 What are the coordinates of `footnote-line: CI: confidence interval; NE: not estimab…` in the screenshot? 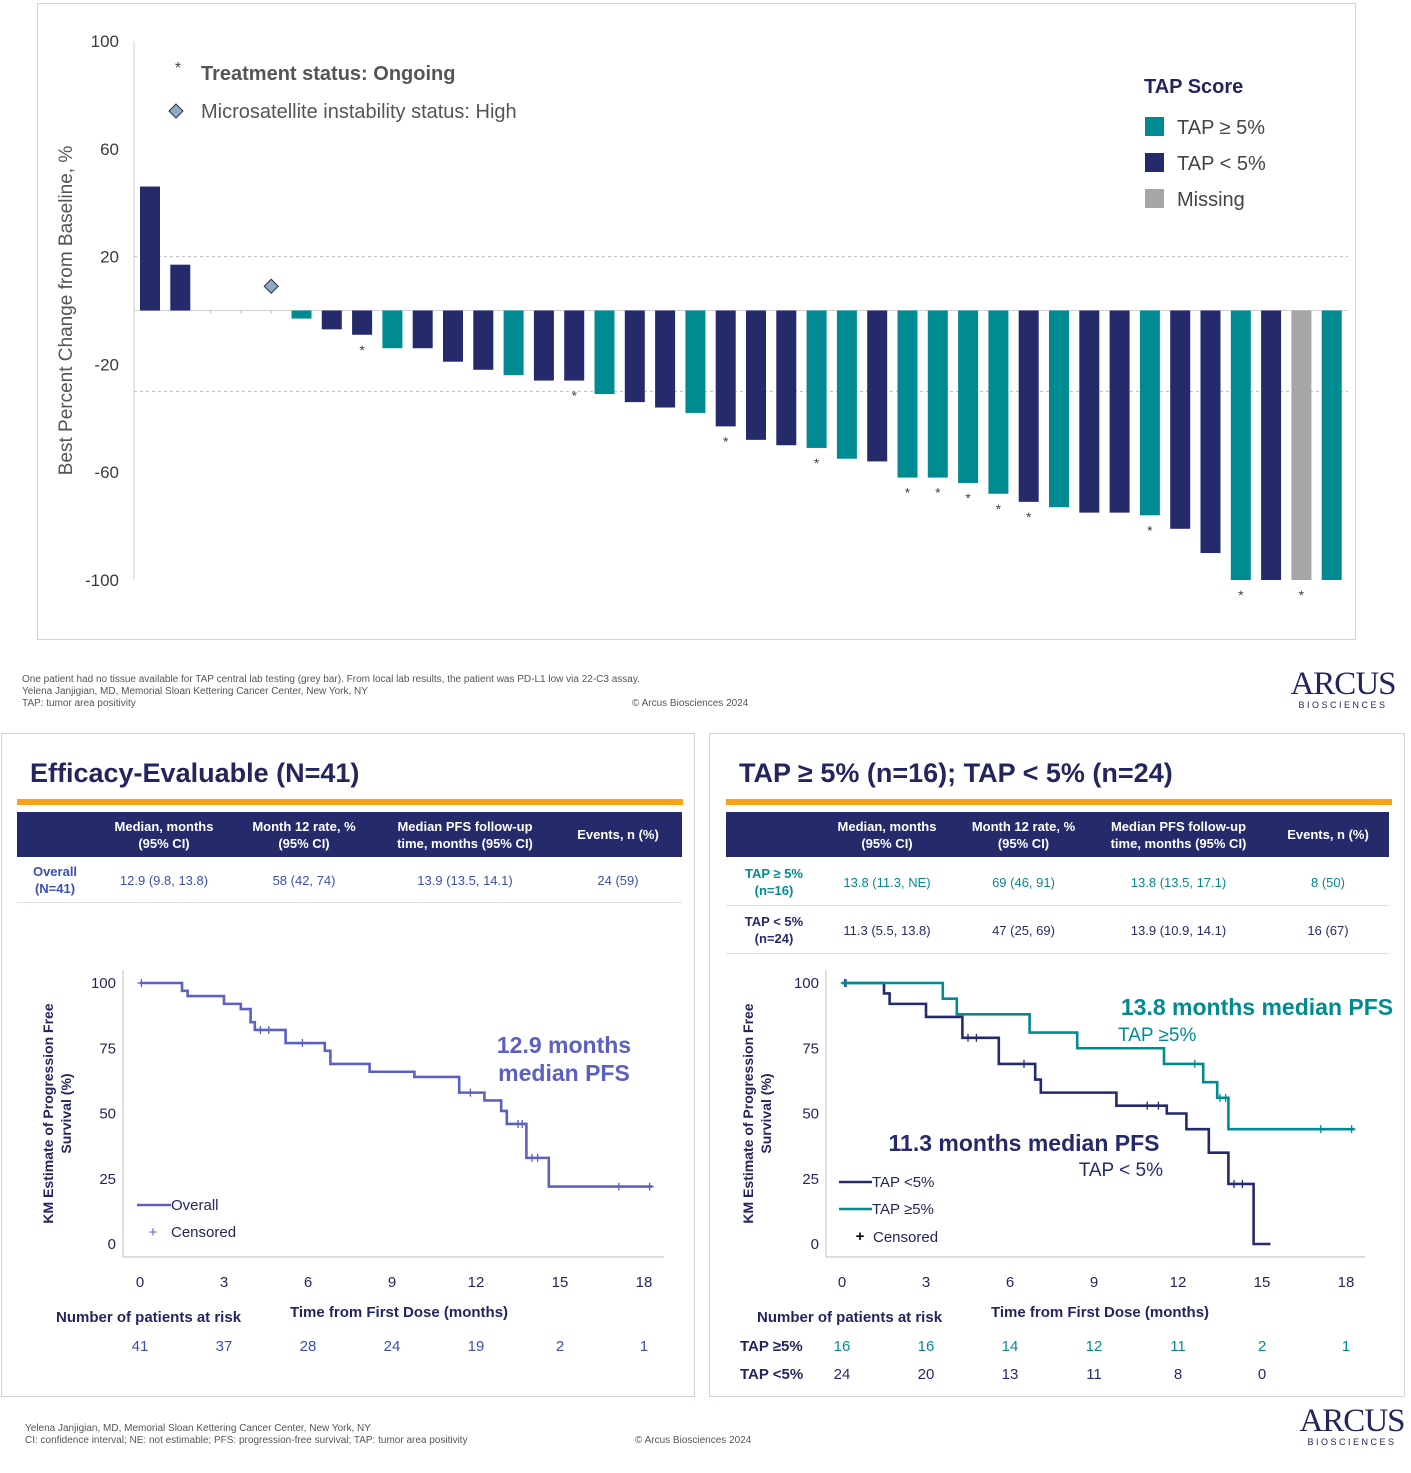 It's located at (246, 1440).